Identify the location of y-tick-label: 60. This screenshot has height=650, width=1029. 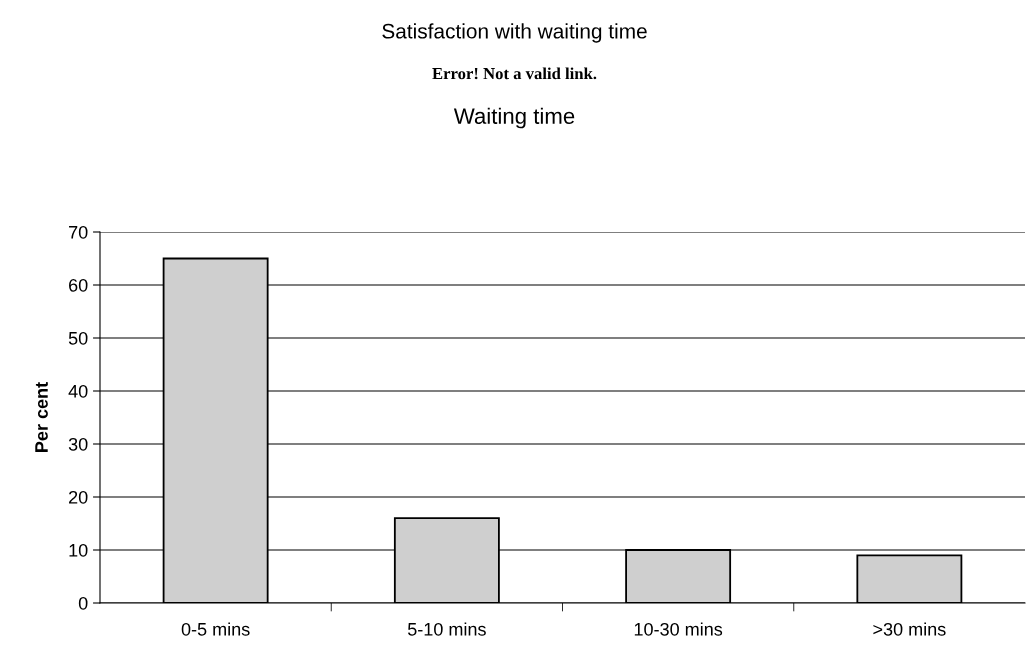
(78, 285).